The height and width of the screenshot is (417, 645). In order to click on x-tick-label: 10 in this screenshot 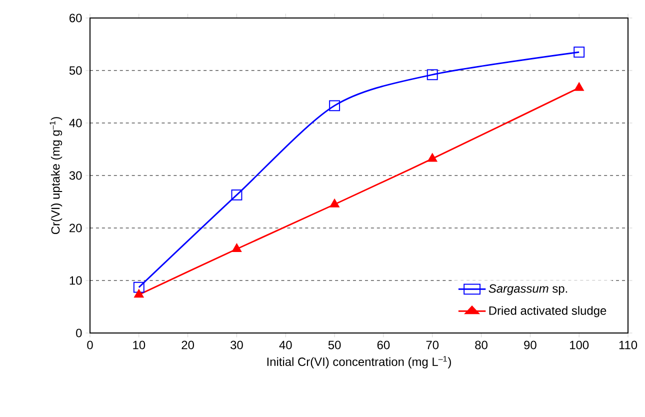, I will do `click(139, 345)`.